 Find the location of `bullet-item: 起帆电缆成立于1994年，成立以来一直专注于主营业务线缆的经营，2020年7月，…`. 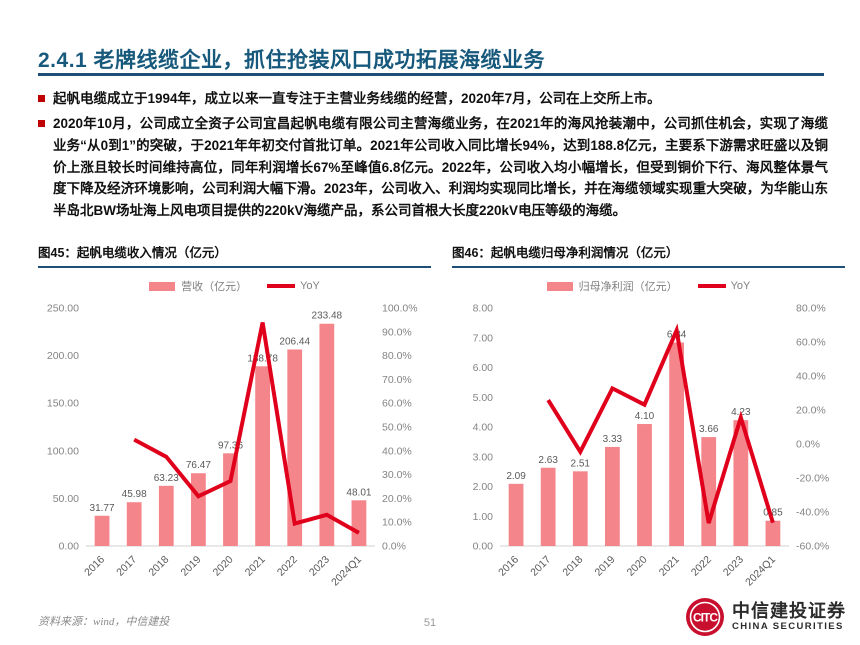

bullet-item: 起帆电缆成立于1994年，成立以来一直专注于主营业务线缆的经营，2020年7月，… is located at coordinates (433, 99).